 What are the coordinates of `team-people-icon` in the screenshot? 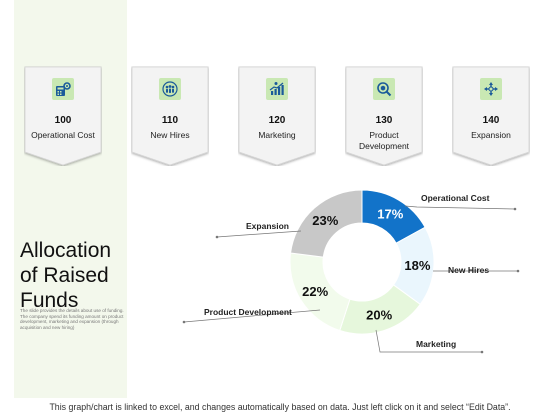 It's located at (170, 89).